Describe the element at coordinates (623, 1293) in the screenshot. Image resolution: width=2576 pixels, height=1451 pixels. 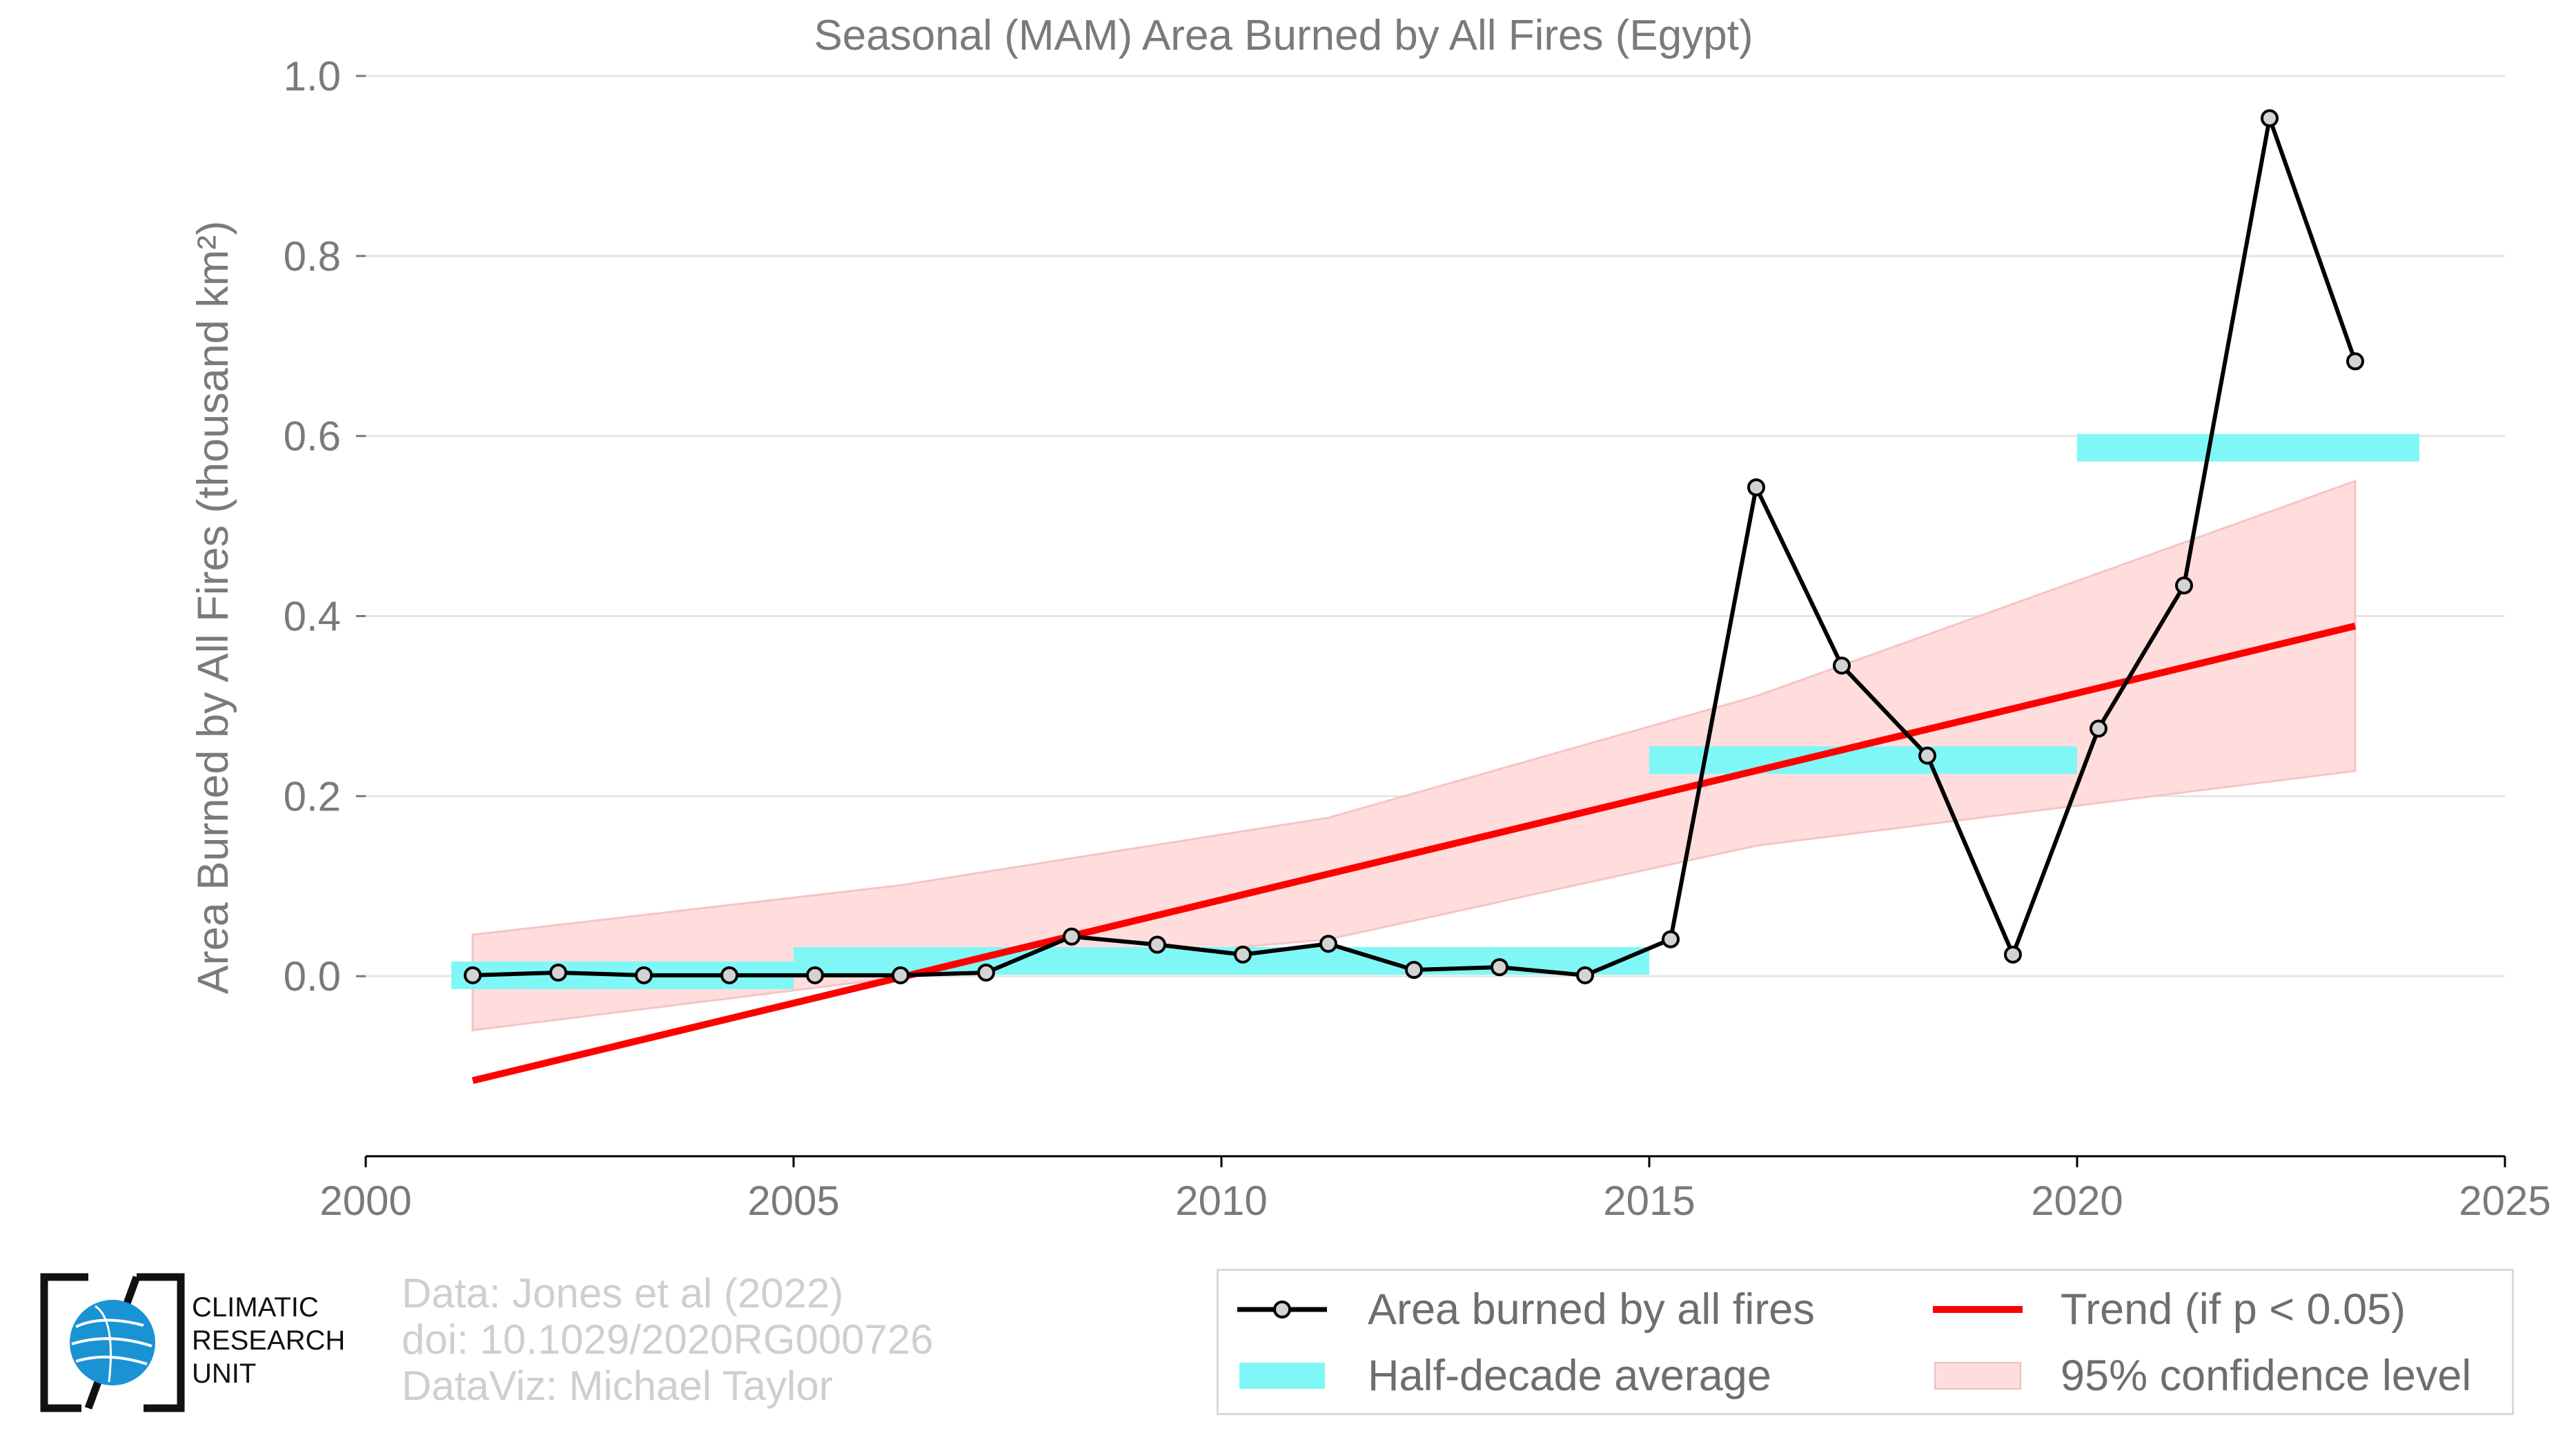
I see `credit-line-1: Data: Jones et al (2022)` at that location.